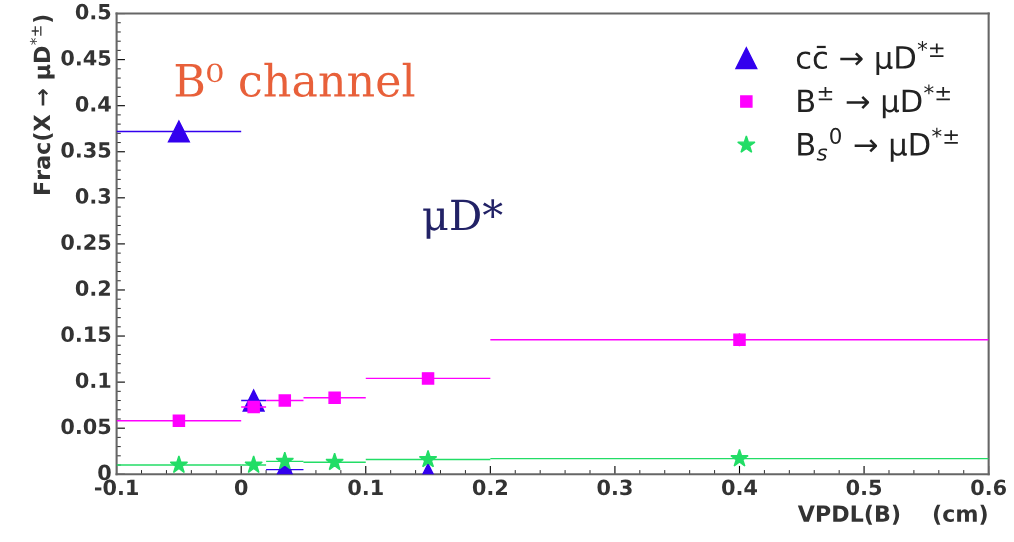  Describe the element at coordinates (241, 487) in the screenshot. I see `x-tick-label: 0` at that location.